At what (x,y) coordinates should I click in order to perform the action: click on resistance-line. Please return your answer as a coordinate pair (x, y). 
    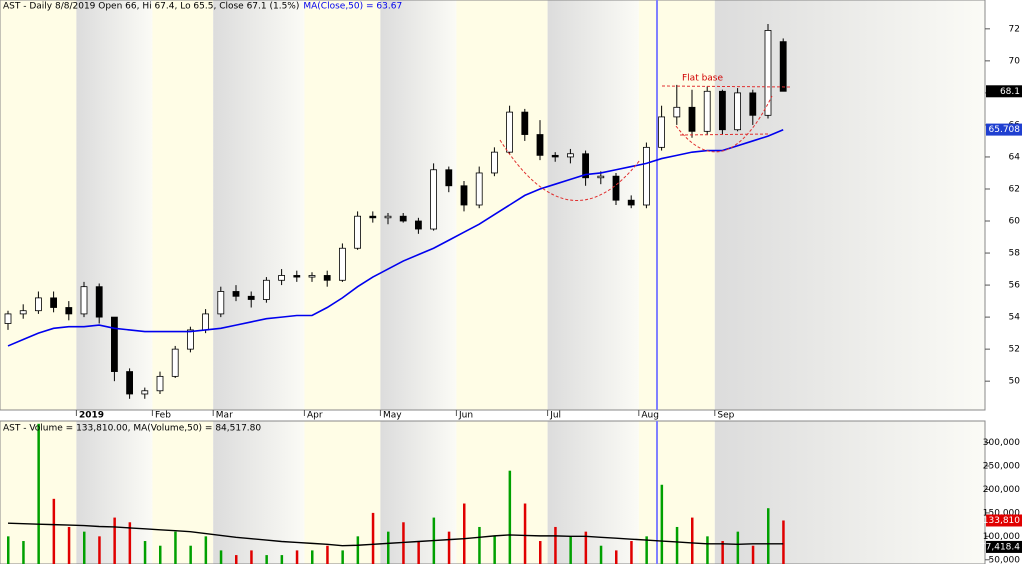
    Looking at the image, I should click on (726, 86).